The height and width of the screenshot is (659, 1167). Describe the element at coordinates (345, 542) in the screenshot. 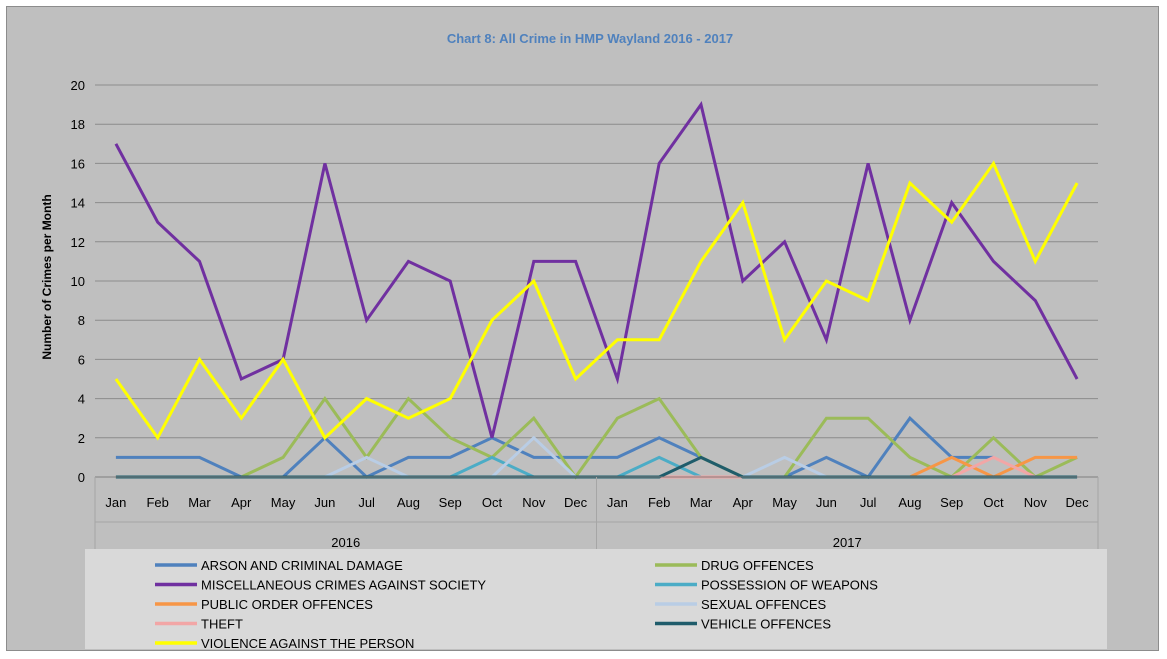

I see `x-group-label: 2016` at that location.